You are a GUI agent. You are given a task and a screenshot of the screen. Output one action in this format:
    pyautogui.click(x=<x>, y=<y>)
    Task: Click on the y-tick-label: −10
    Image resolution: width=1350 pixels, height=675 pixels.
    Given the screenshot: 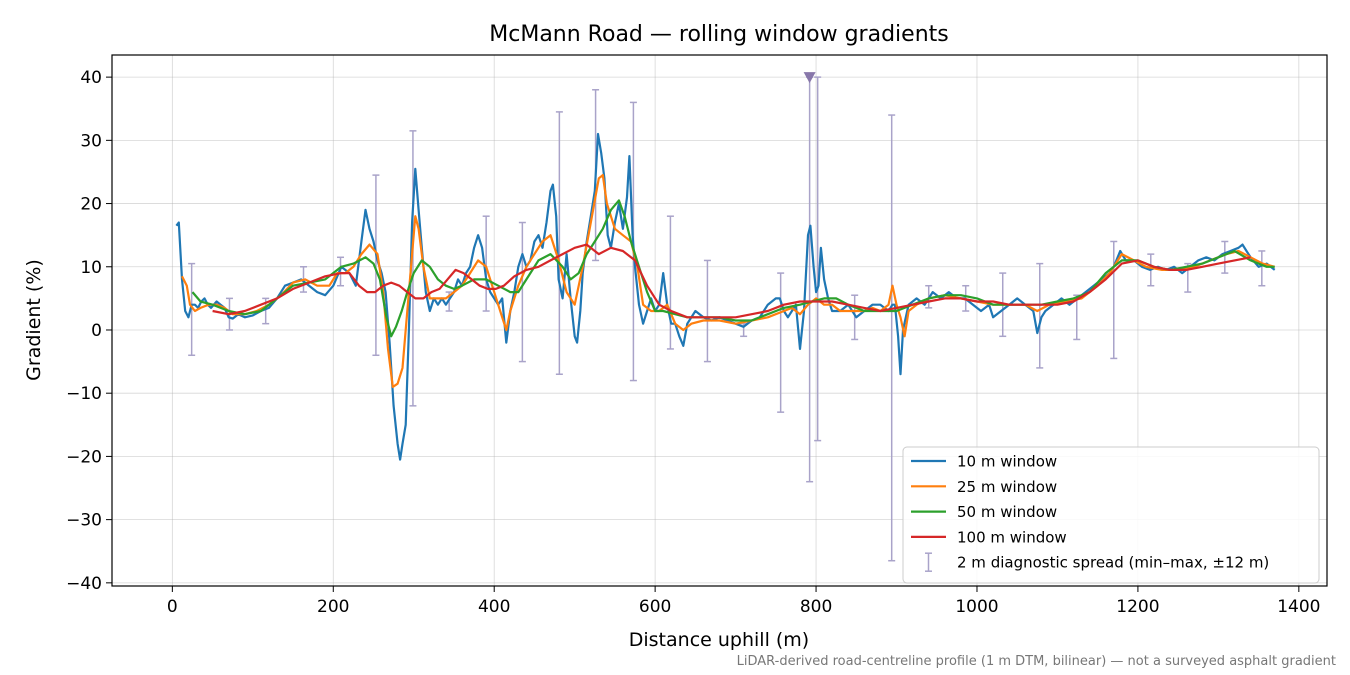 What is the action you would take?
    pyautogui.click(x=84, y=394)
    